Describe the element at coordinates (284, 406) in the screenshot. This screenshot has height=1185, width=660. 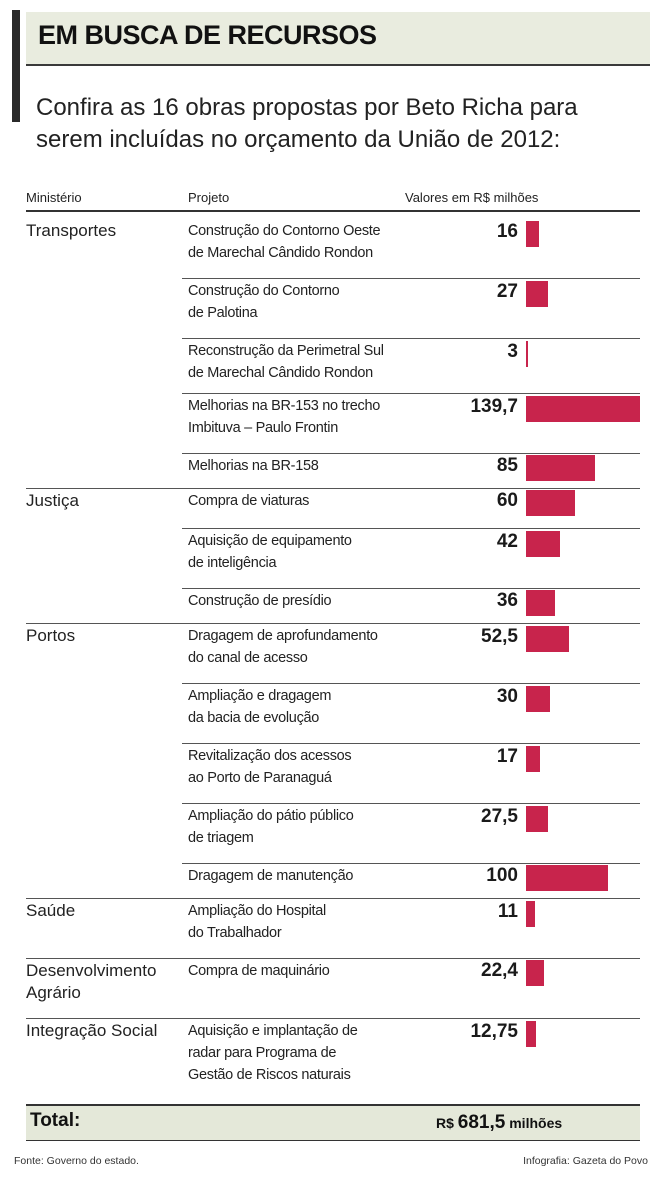
I see `project-label-line: Melhorias na BR-153 no trecho` at that location.